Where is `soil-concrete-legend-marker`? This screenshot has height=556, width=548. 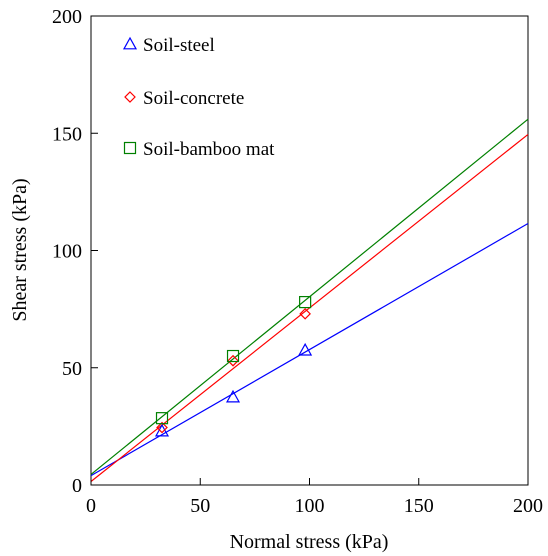 soil-concrete-legend-marker is located at coordinates (130, 97).